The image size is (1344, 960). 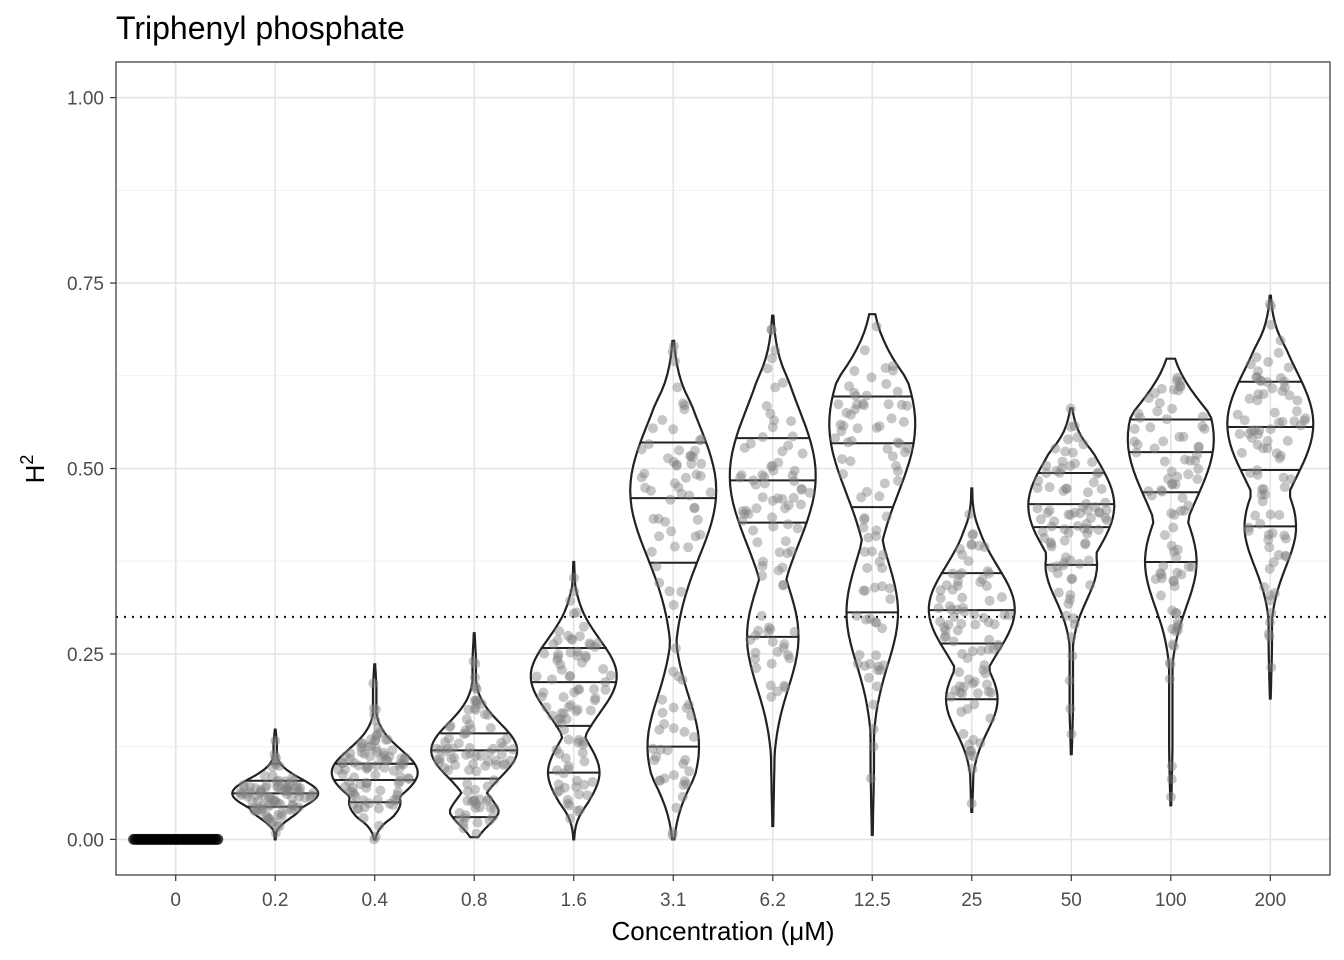 I want to click on x-tick-label: 25, so click(x=971, y=900).